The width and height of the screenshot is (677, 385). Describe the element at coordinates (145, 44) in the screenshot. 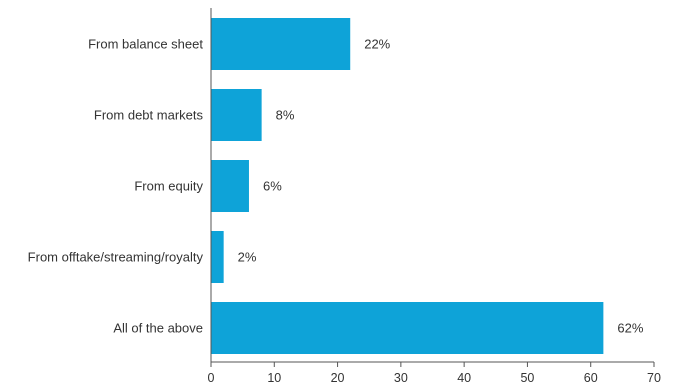

I see `category-label: From balance sheet` at that location.